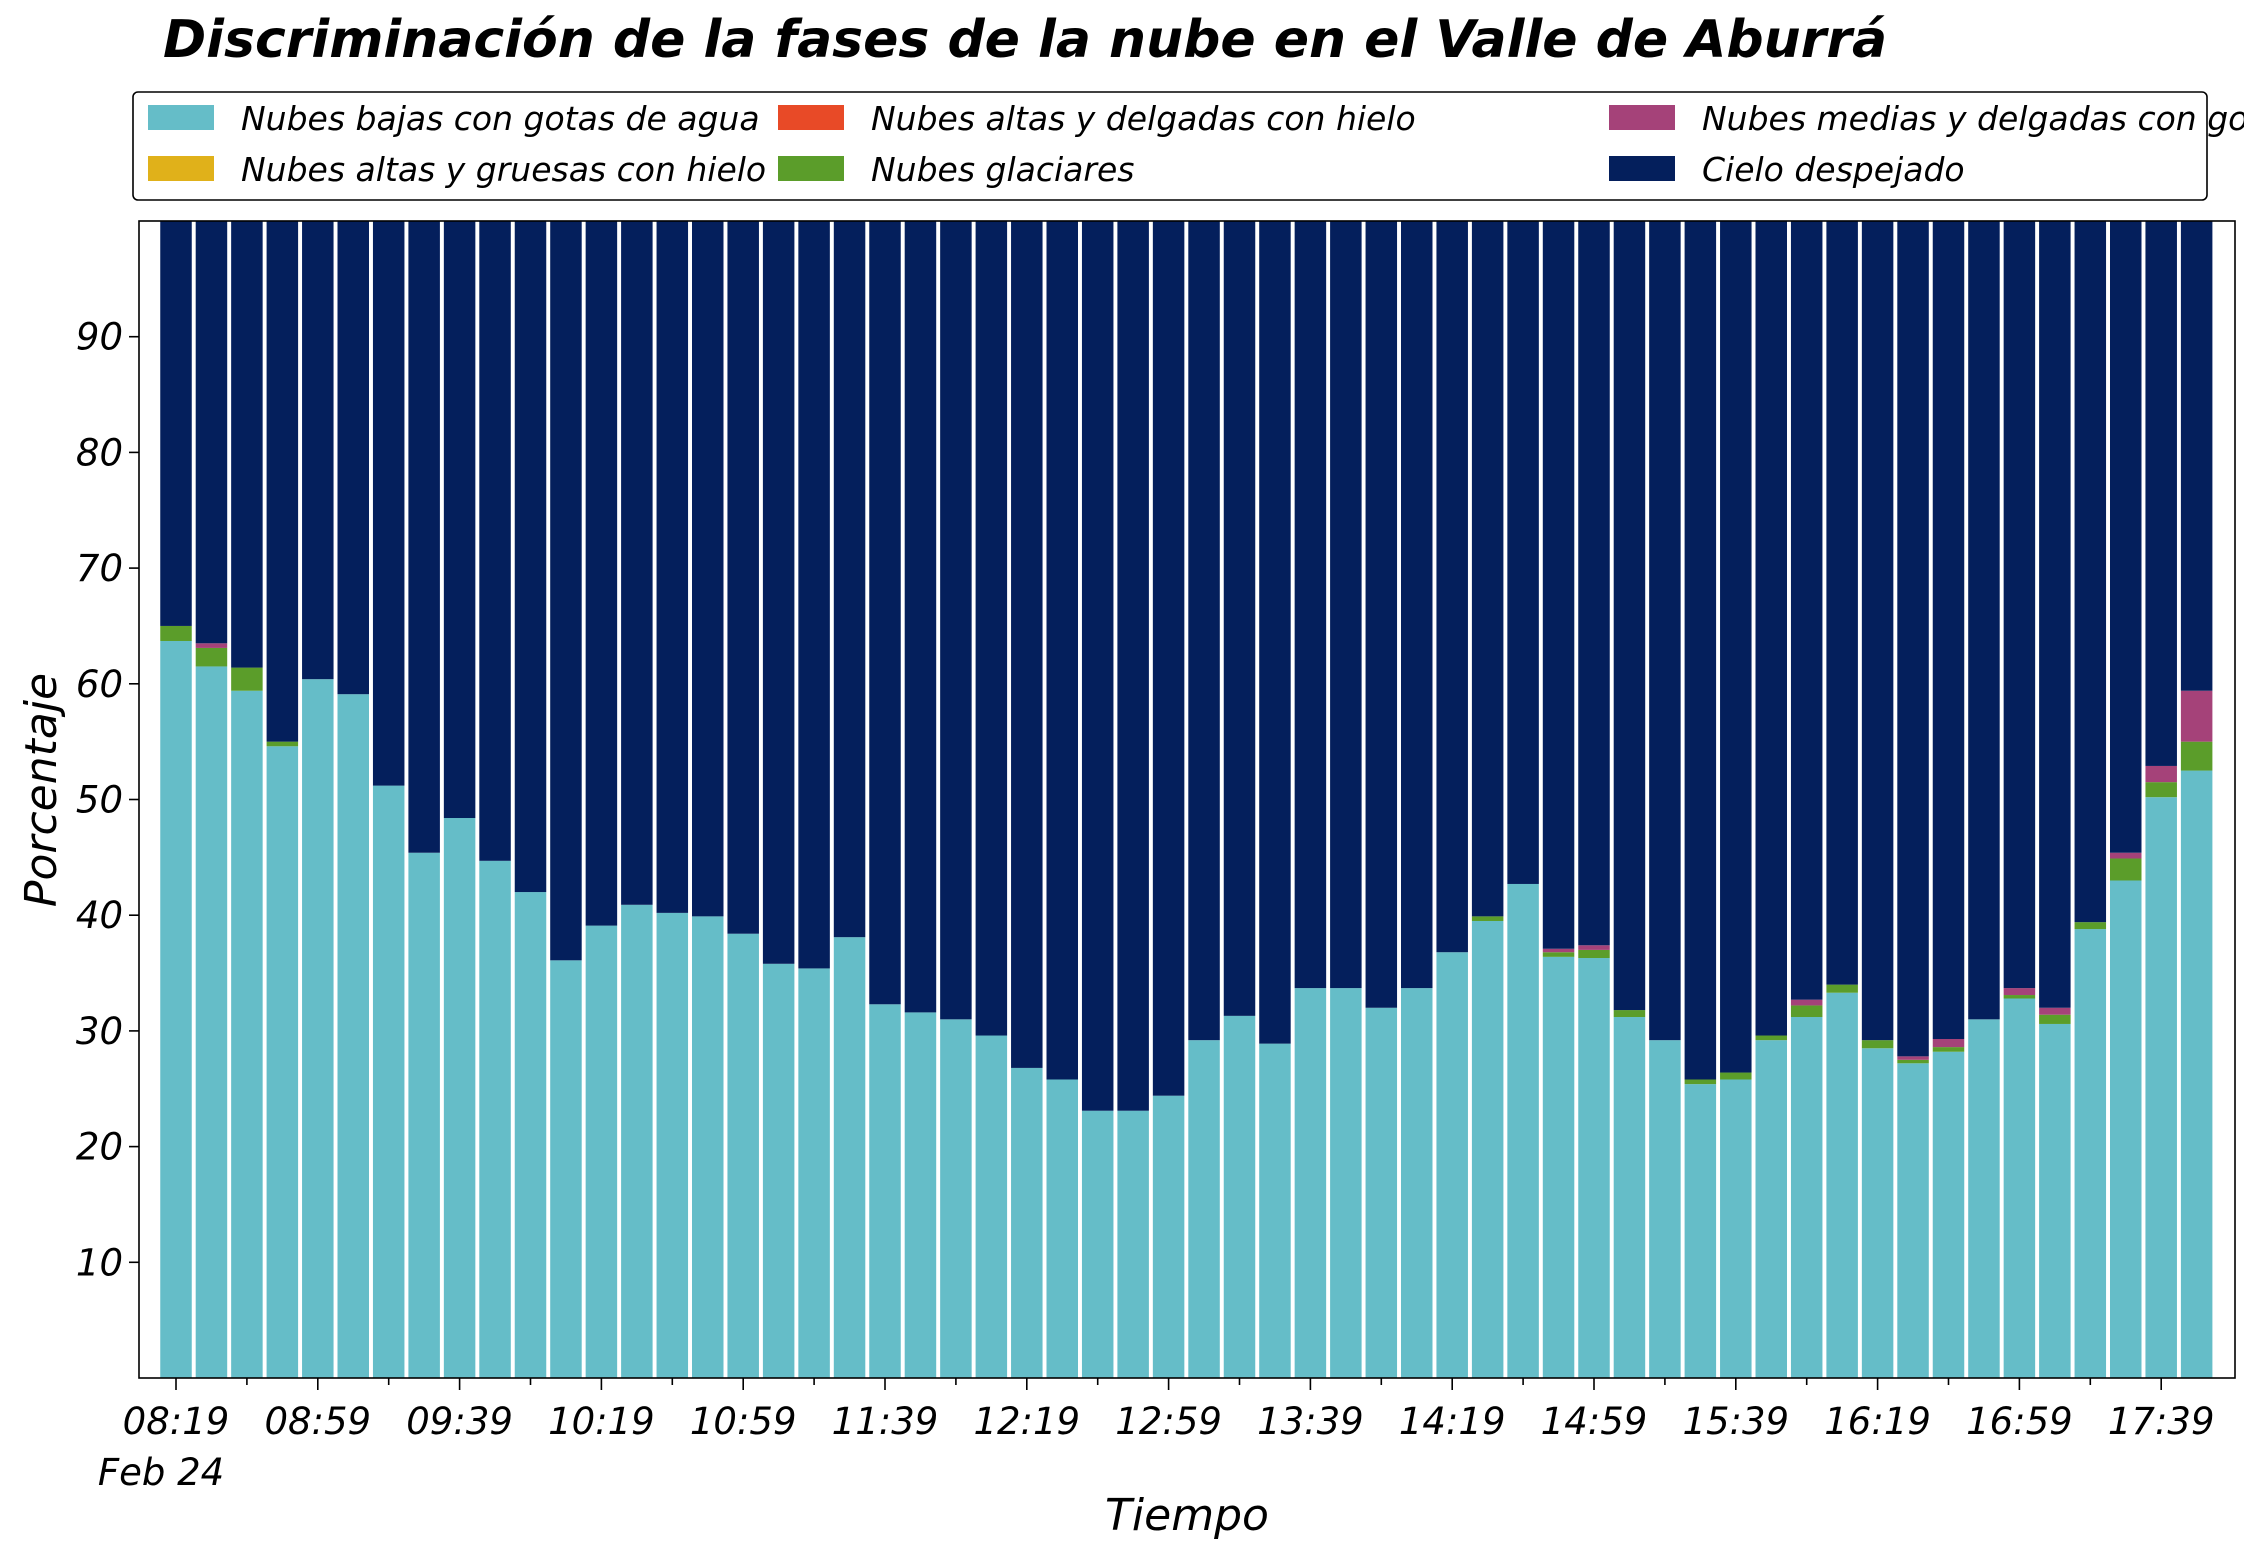 The width and height of the screenshot is (2244, 1563). I want to click on x-tick-label: 08:59, so click(317, 1421).